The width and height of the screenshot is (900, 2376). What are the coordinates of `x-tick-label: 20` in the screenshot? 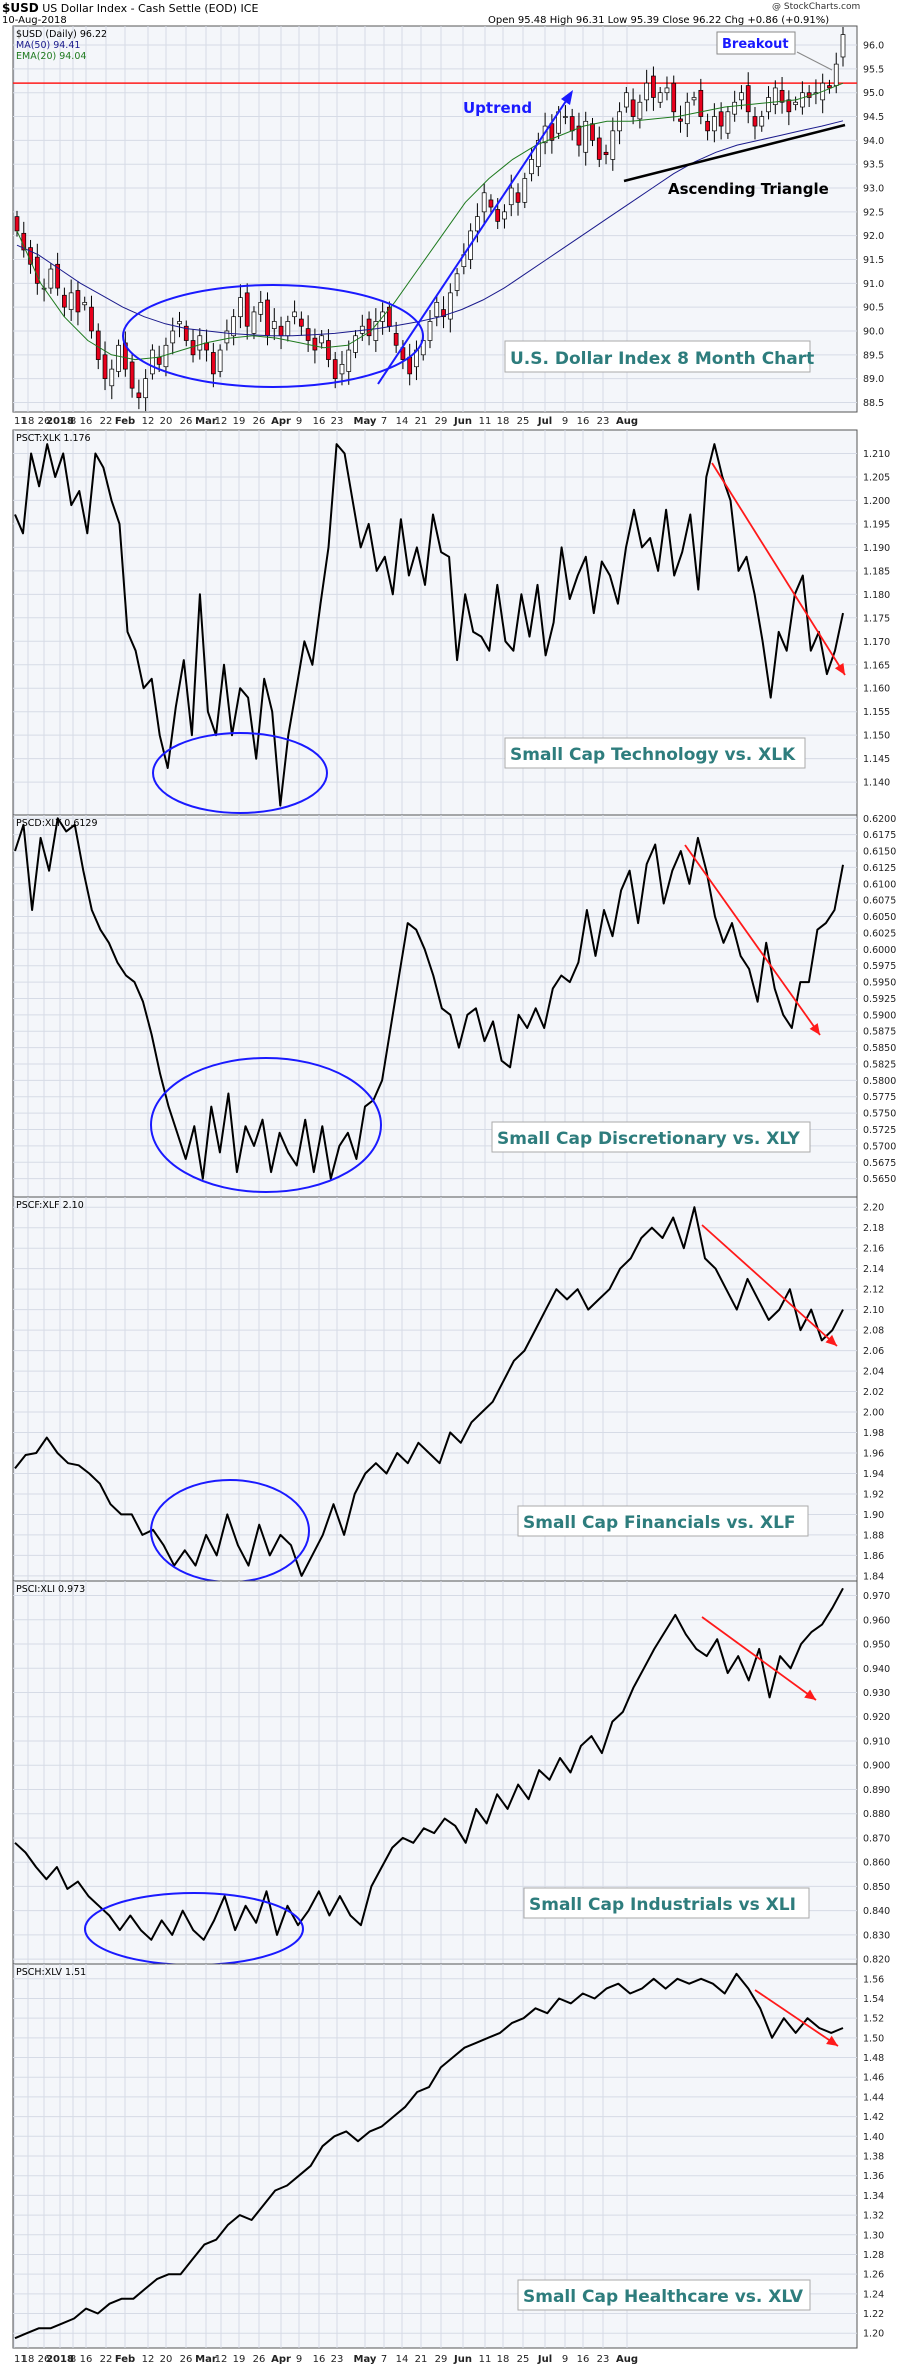 It's located at (166, 2359).